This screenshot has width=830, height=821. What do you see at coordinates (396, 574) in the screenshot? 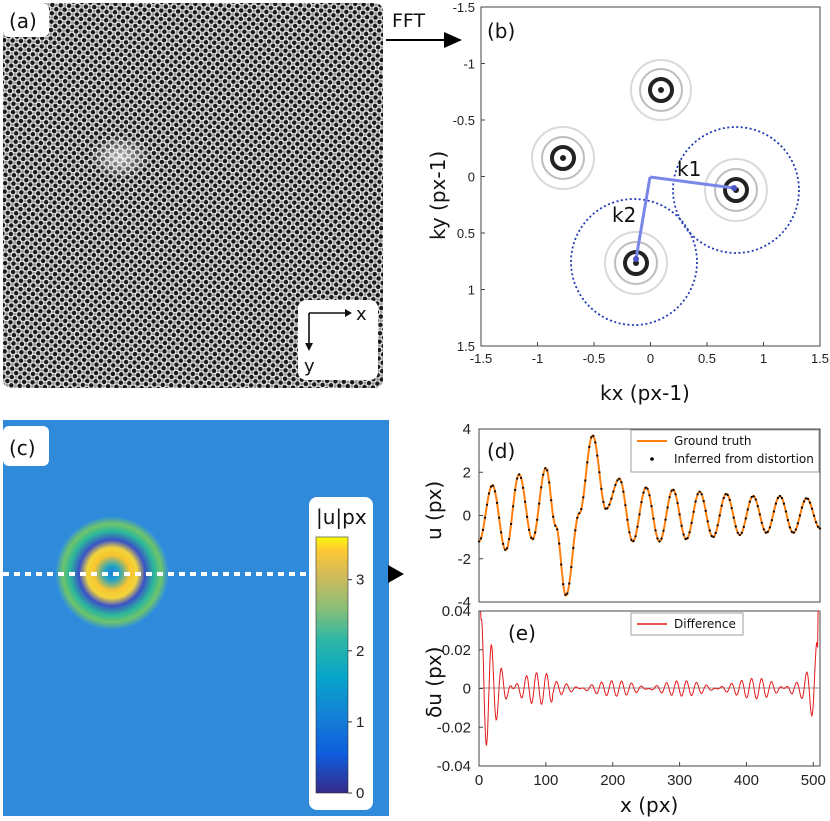
I see `line-cut-arrow-icon` at bounding box center [396, 574].